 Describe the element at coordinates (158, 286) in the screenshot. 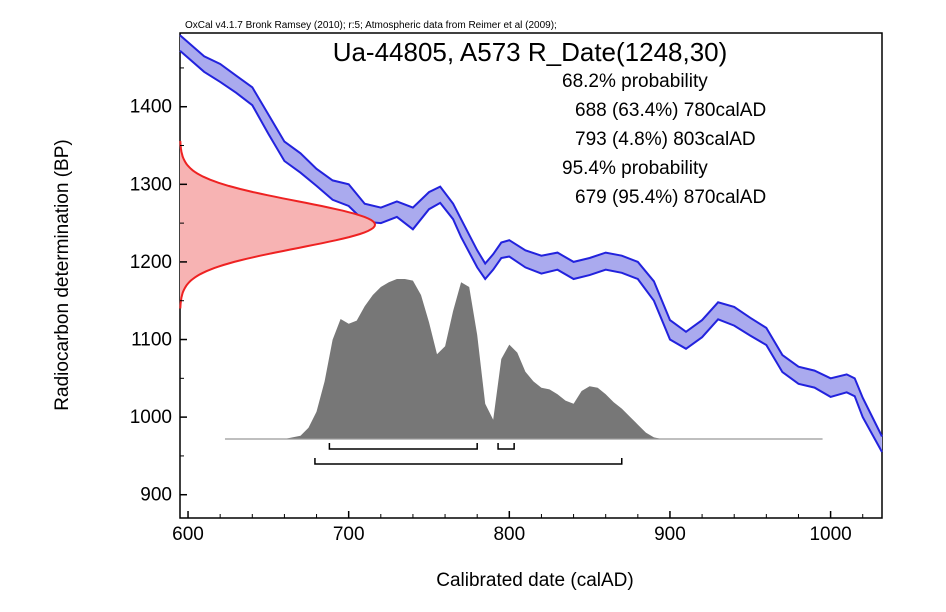

I see `y-axis-ticks: 900 1000 1100 1200 1300 1400` at that location.